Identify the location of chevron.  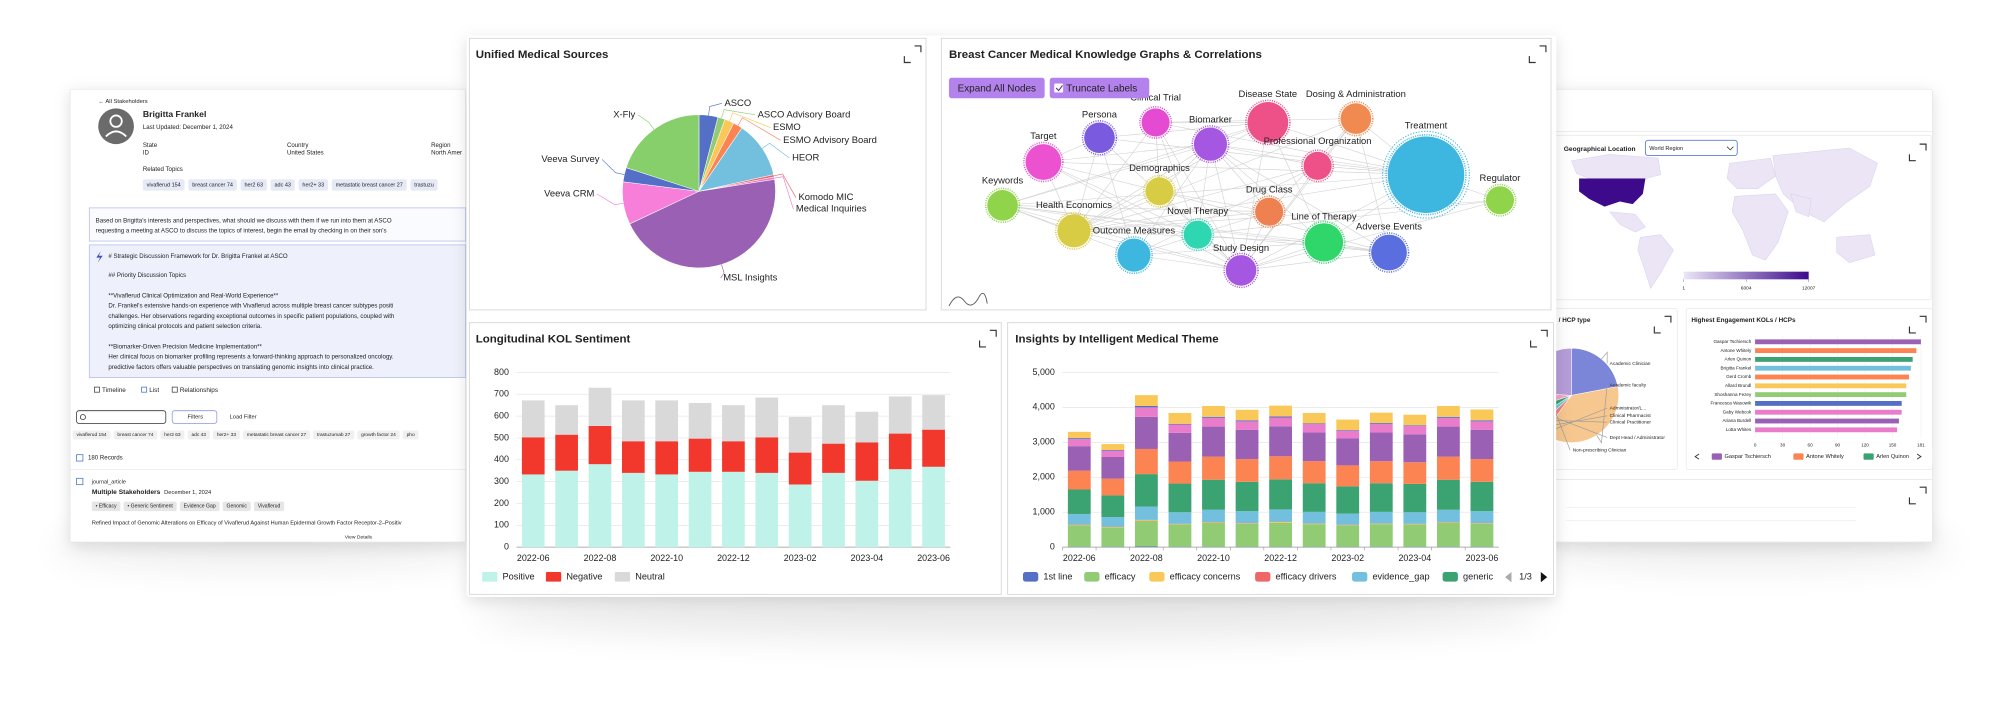
(1730, 148).